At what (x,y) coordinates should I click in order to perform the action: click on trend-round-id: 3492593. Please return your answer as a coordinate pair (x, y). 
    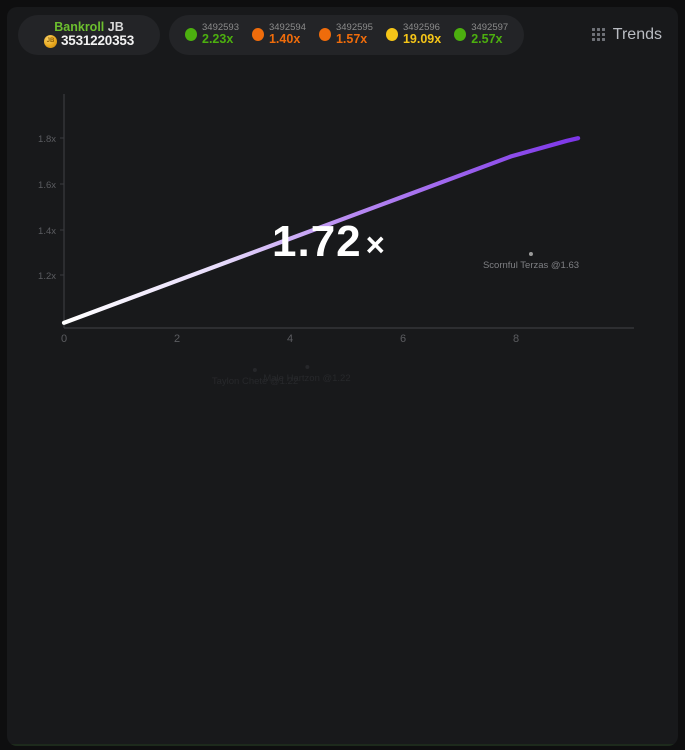
    Looking at the image, I should click on (220, 27).